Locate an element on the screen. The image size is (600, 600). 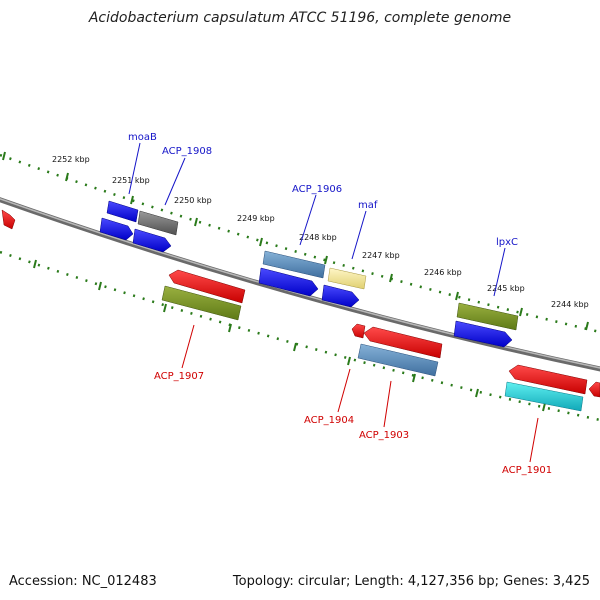
kbp-label: 2246 kbp is located at coordinates (443, 272).